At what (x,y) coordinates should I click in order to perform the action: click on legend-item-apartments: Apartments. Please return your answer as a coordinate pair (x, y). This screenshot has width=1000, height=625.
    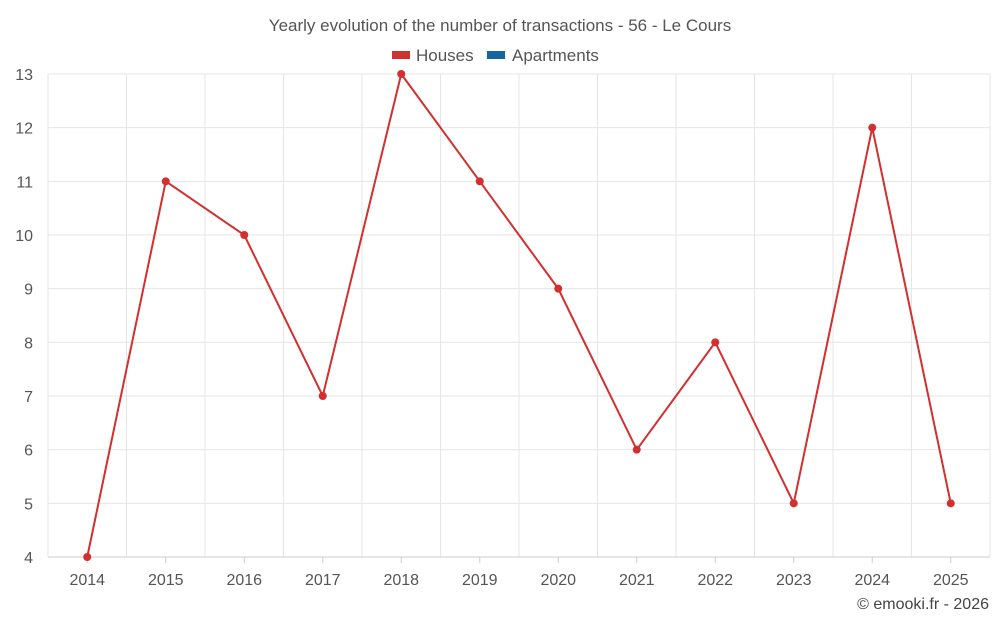
    Looking at the image, I should click on (543, 55).